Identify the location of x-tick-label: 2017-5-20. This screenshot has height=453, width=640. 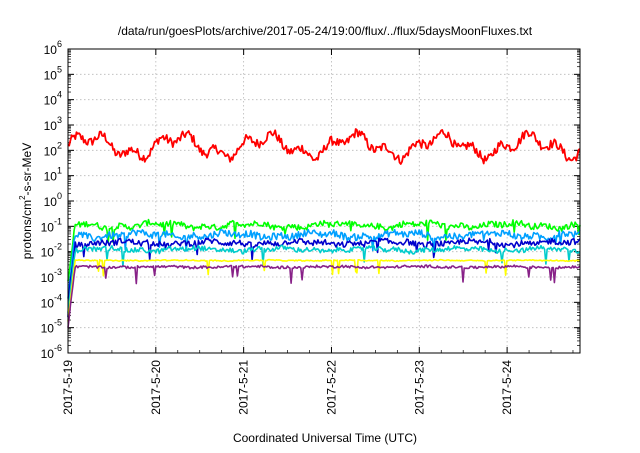
(156, 387).